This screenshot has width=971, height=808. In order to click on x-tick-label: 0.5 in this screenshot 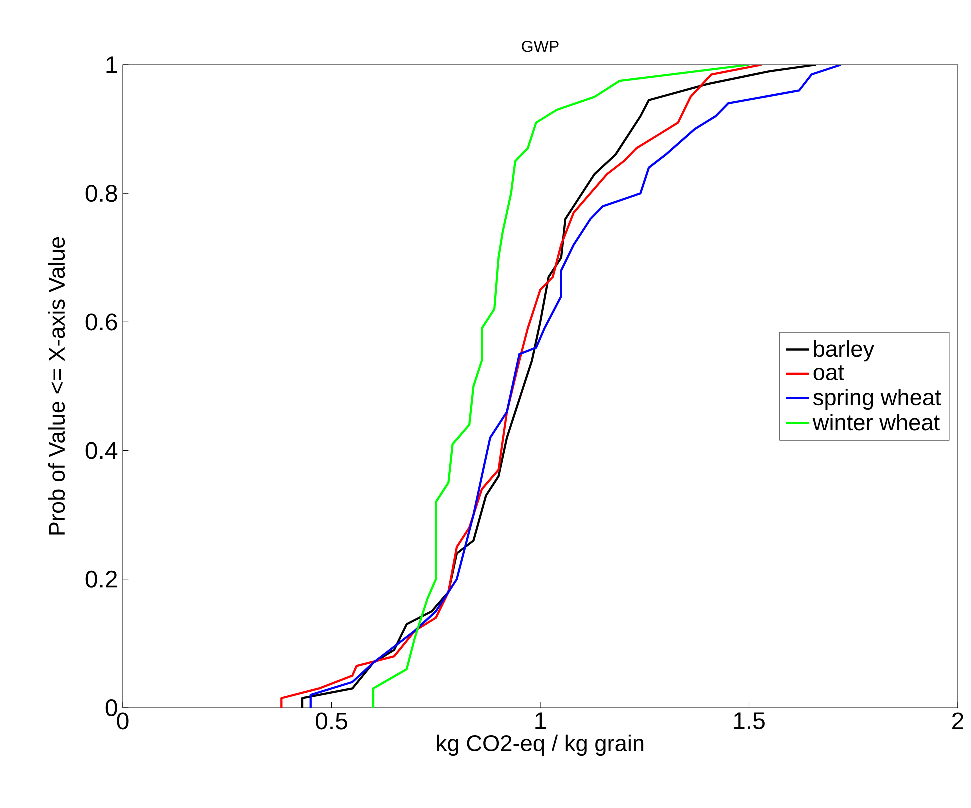, I will do `click(332, 721)`.